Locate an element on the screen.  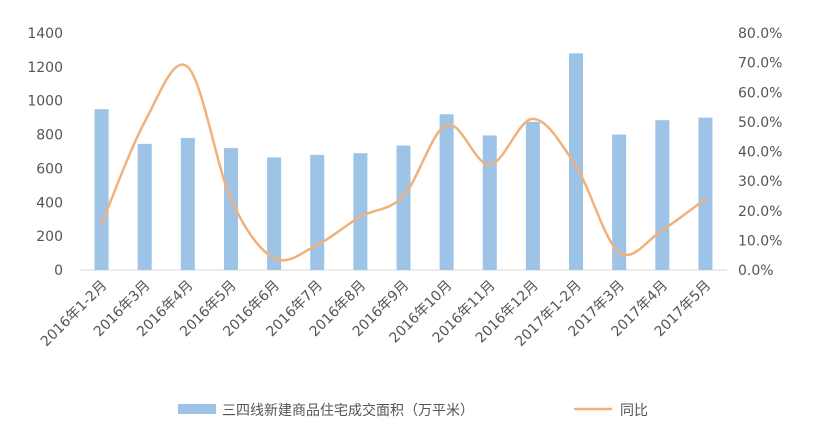
y-right-tick-label: 20.0% is located at coordinates (760, 212).